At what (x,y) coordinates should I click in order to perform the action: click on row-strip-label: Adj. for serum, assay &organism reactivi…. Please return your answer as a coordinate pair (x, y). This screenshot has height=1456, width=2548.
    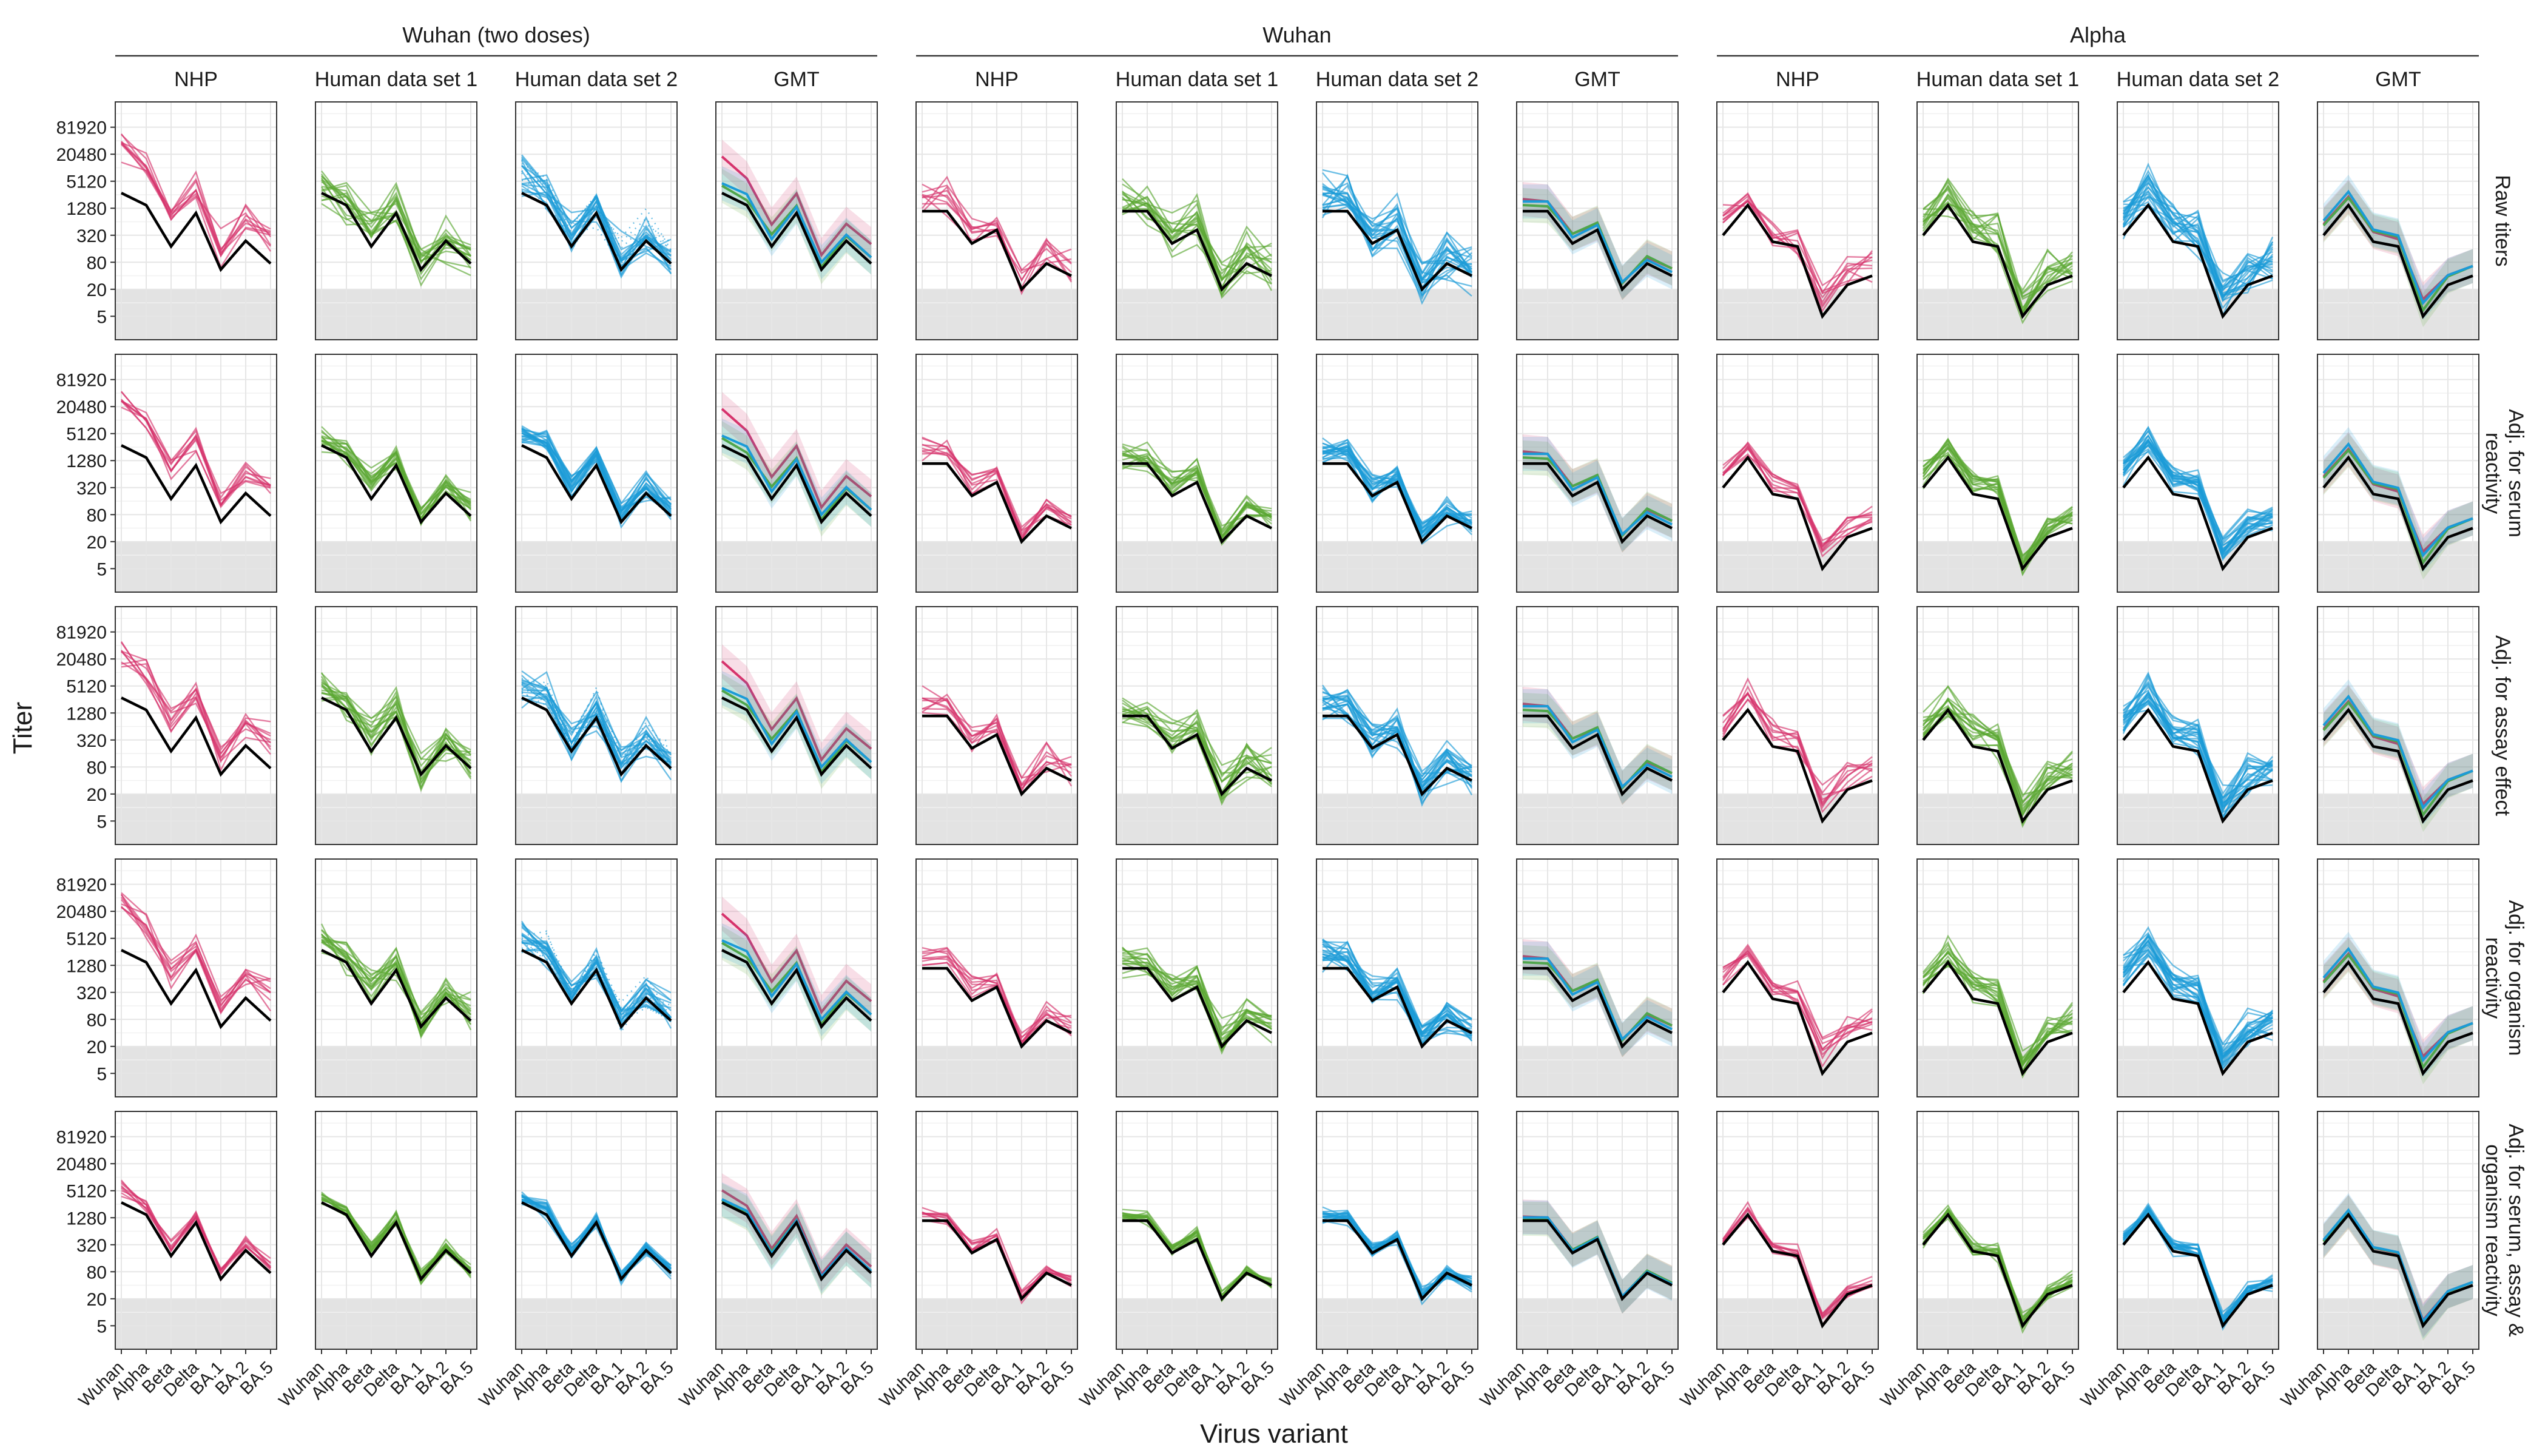
    Looking at the image, I should click on (2504, 1230).